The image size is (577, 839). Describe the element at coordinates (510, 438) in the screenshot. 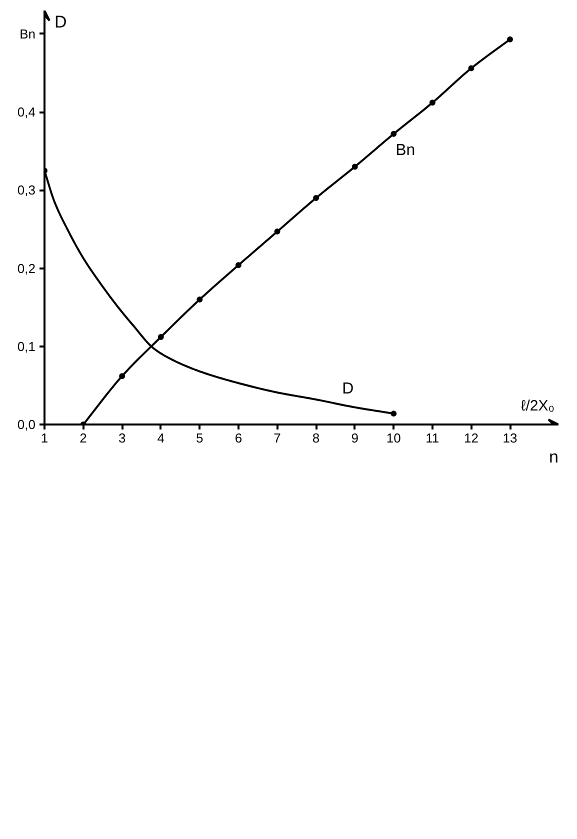

I see `x-tick-label: 13` at that location.